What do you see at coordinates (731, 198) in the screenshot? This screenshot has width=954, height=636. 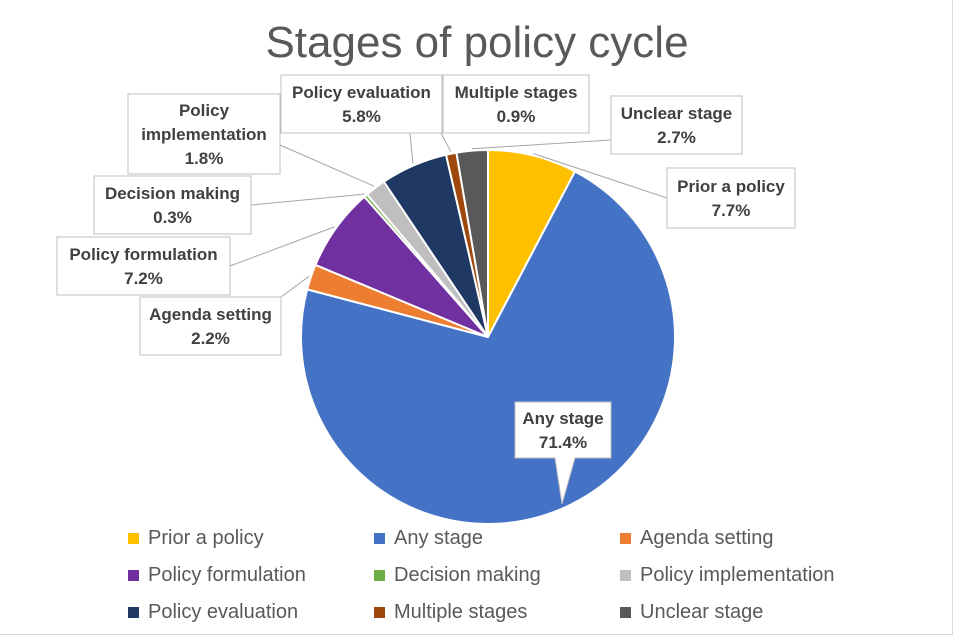 I see `callout-prior-a-policy: Prior a policy 7.7%` at bounding box center [731, 198].